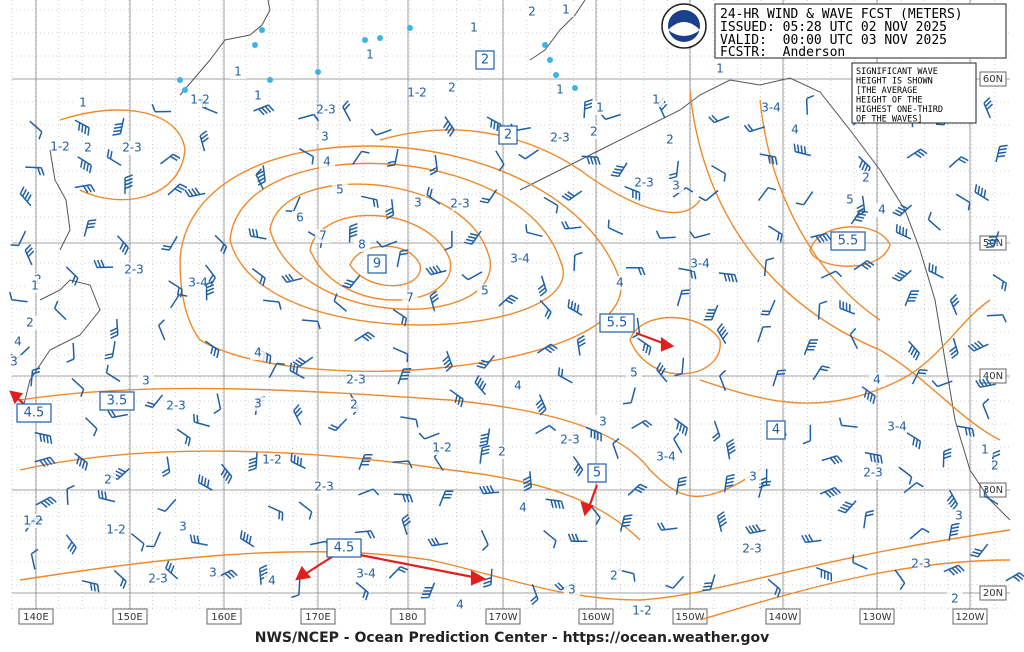 The width and height of the screenshot is (1024, 652). I want to click on arrow-head, so click(667, 344).